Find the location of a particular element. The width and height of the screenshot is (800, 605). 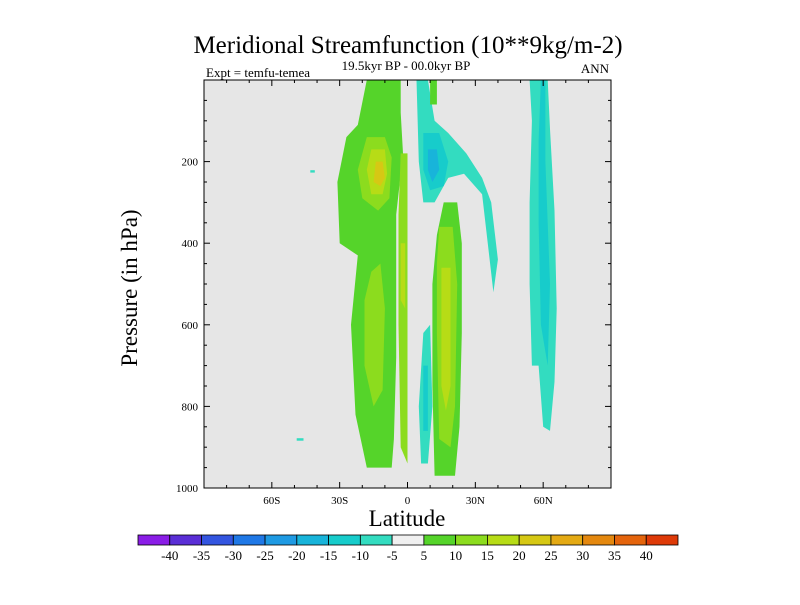

x-tick-label: 0 is located at coordinates (408, 501).